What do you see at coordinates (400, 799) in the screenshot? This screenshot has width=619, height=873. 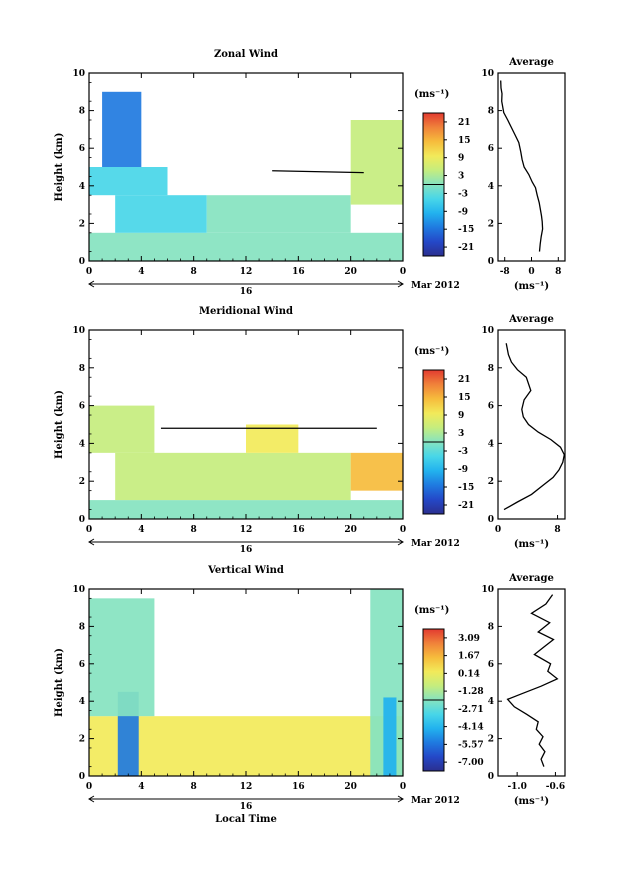 I see `date-arrow-right` at bounding box center [400, 799].